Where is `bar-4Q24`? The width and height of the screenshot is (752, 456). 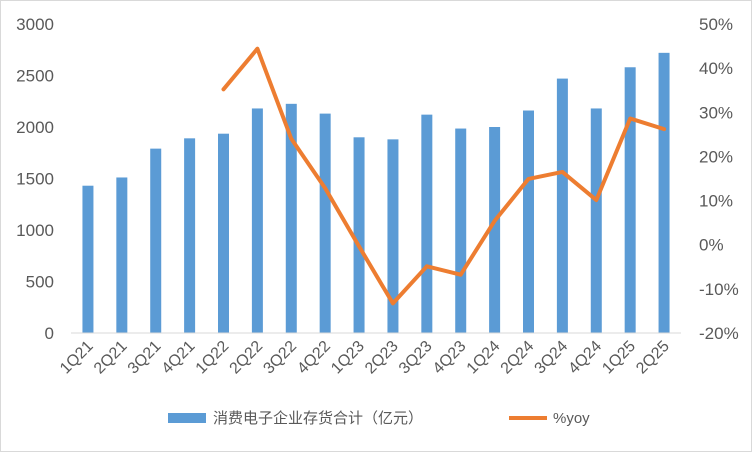
bar-4Q24 is located at coordinates (596, 221).